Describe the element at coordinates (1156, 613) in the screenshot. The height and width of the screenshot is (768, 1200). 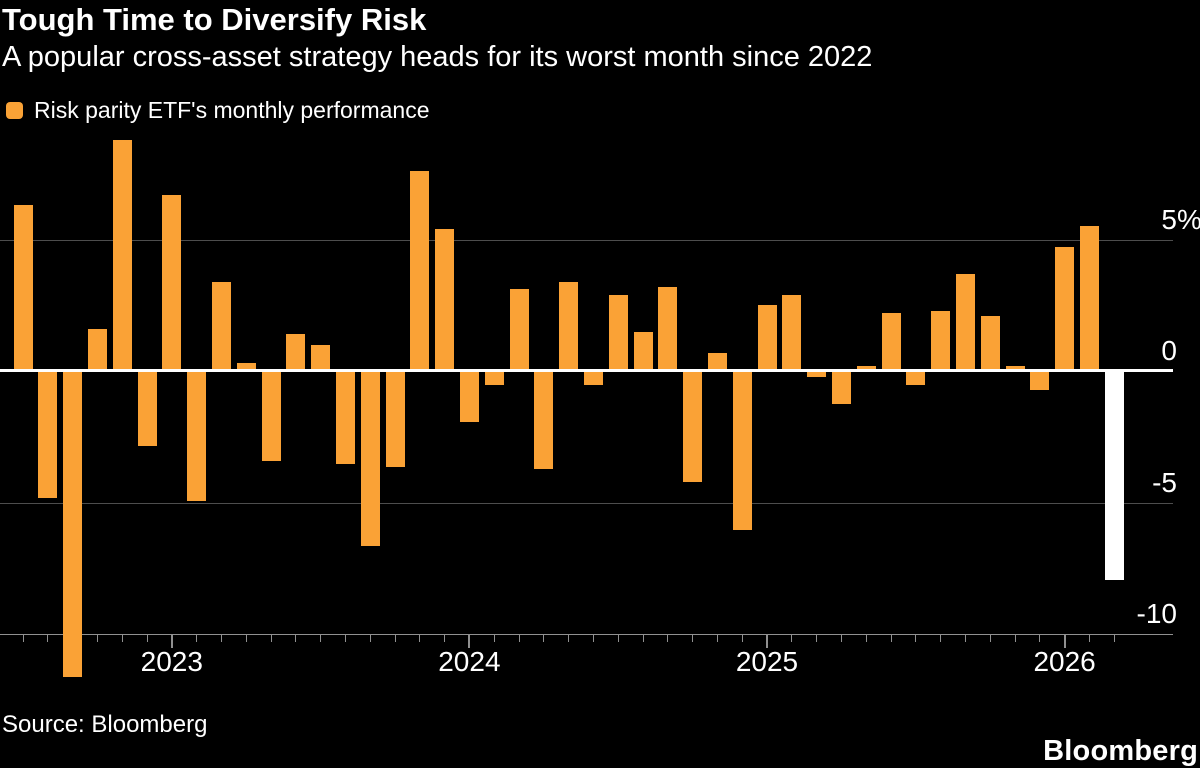
I see `y-axis-label--10: -10` at that location.